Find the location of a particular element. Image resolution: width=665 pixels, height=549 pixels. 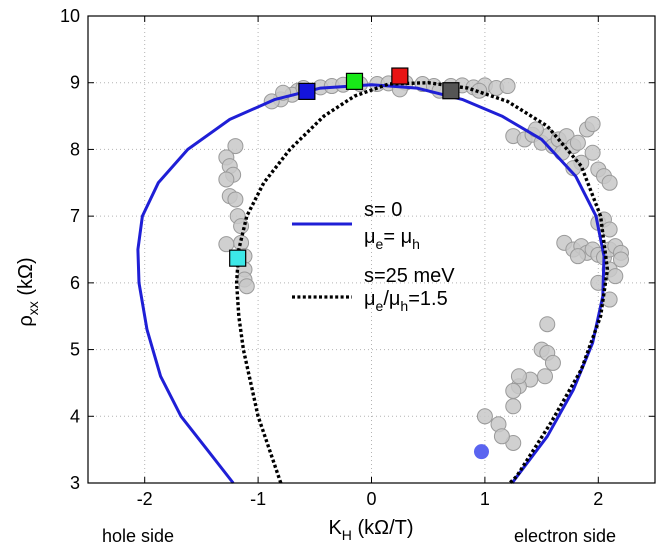

y-tick-label: 9 is located at coordinates (75, 83).